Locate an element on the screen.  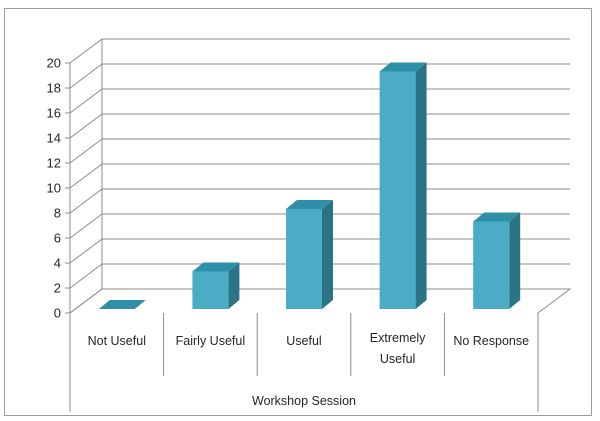
y-tick-label: 6 is located at coordinates (57, 238).